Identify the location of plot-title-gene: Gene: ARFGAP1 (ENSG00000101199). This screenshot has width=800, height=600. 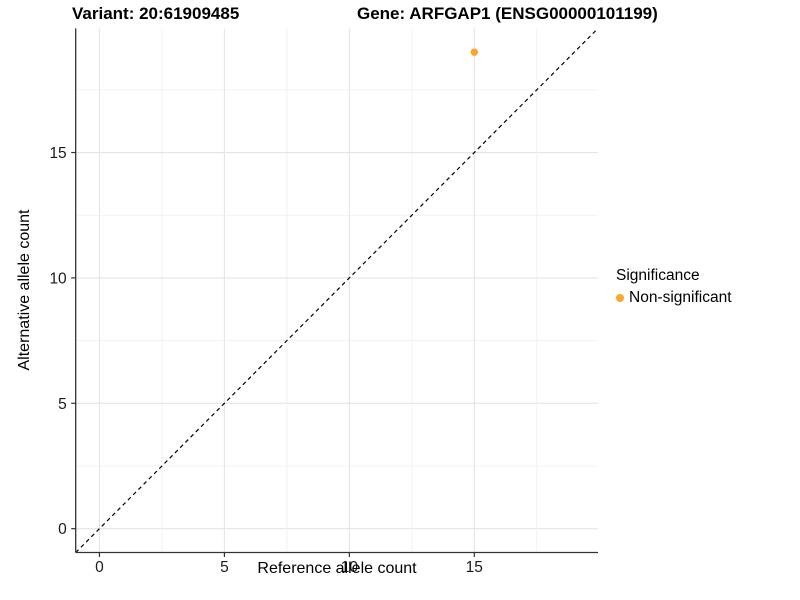
(507, 13).